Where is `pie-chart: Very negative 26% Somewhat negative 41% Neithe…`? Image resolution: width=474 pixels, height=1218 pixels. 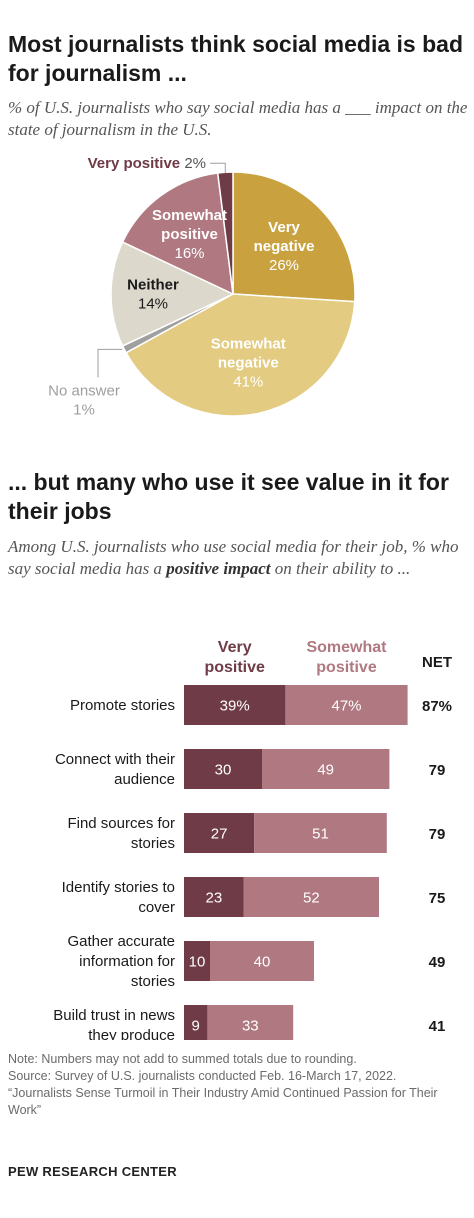
pie-chart: Very negative 26% Somewhat negative 41% Neithe… is located at coordinates (202, 286).